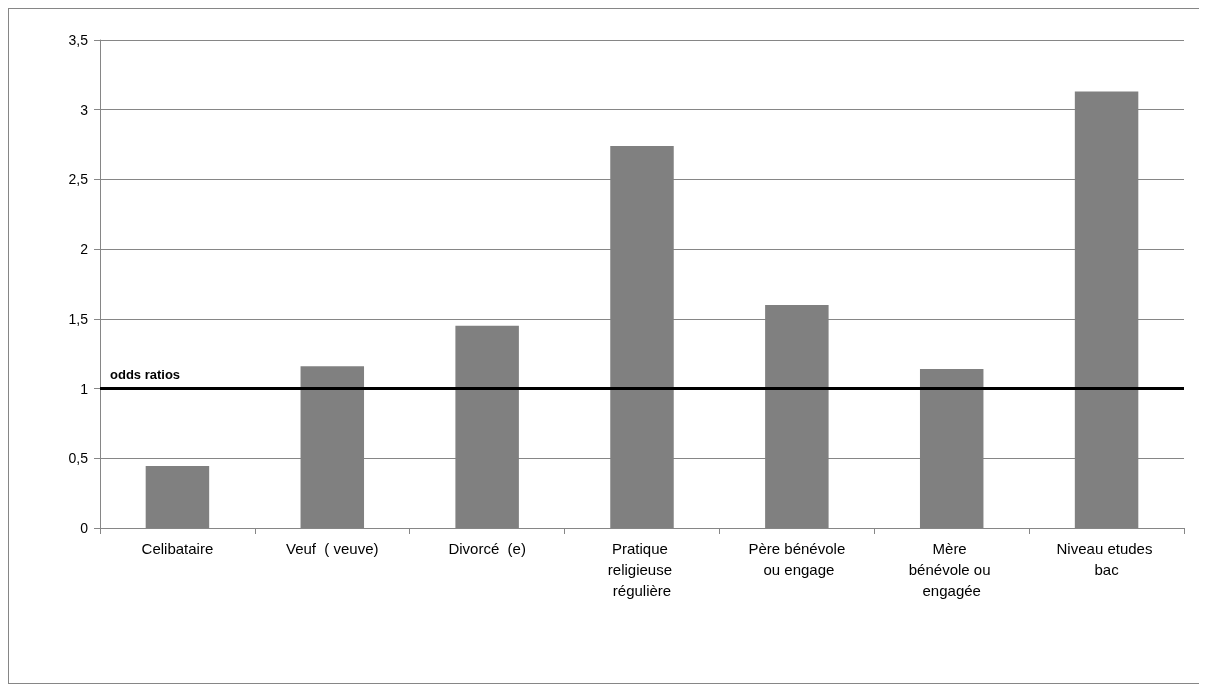  What do you see at coordinates (951, 569) in the screenshot?
I see `x-tick-label: Mère bénévole ou engagée` at bounding box center [951, 569].